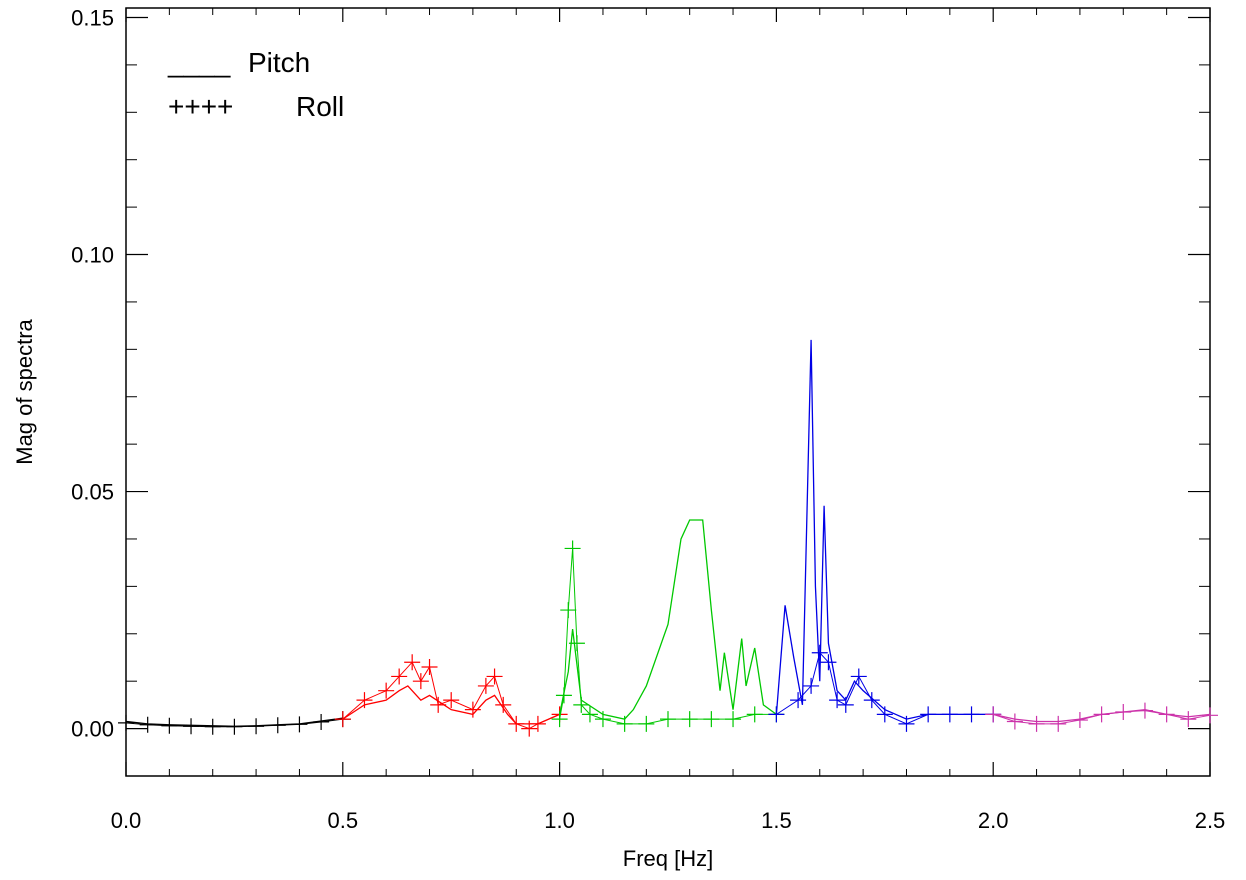 The width and height of the screenshot is (1246, 880). What do you see at coordinates (92, 729) in the screenshot?
I see `y-tick-label: 0.00` at bounding box center [92, 729].